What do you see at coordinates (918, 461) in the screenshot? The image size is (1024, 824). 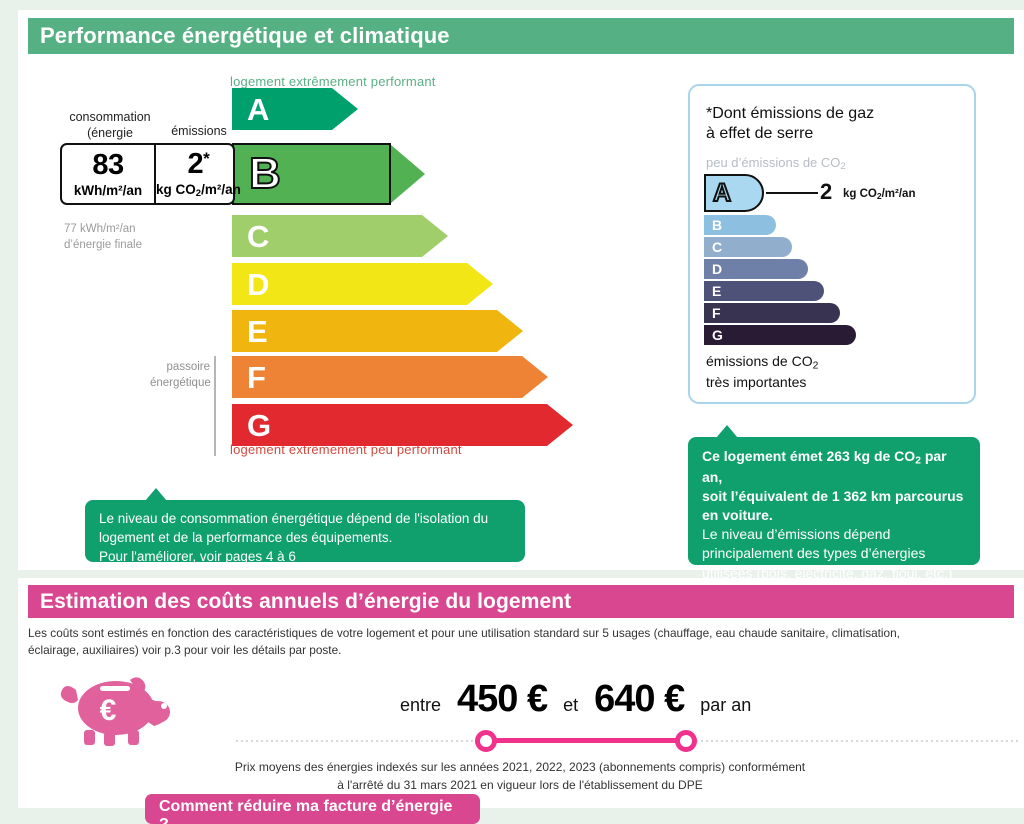 I see `callout-right-bold-sub: 2` at bounding box center [918, 461].